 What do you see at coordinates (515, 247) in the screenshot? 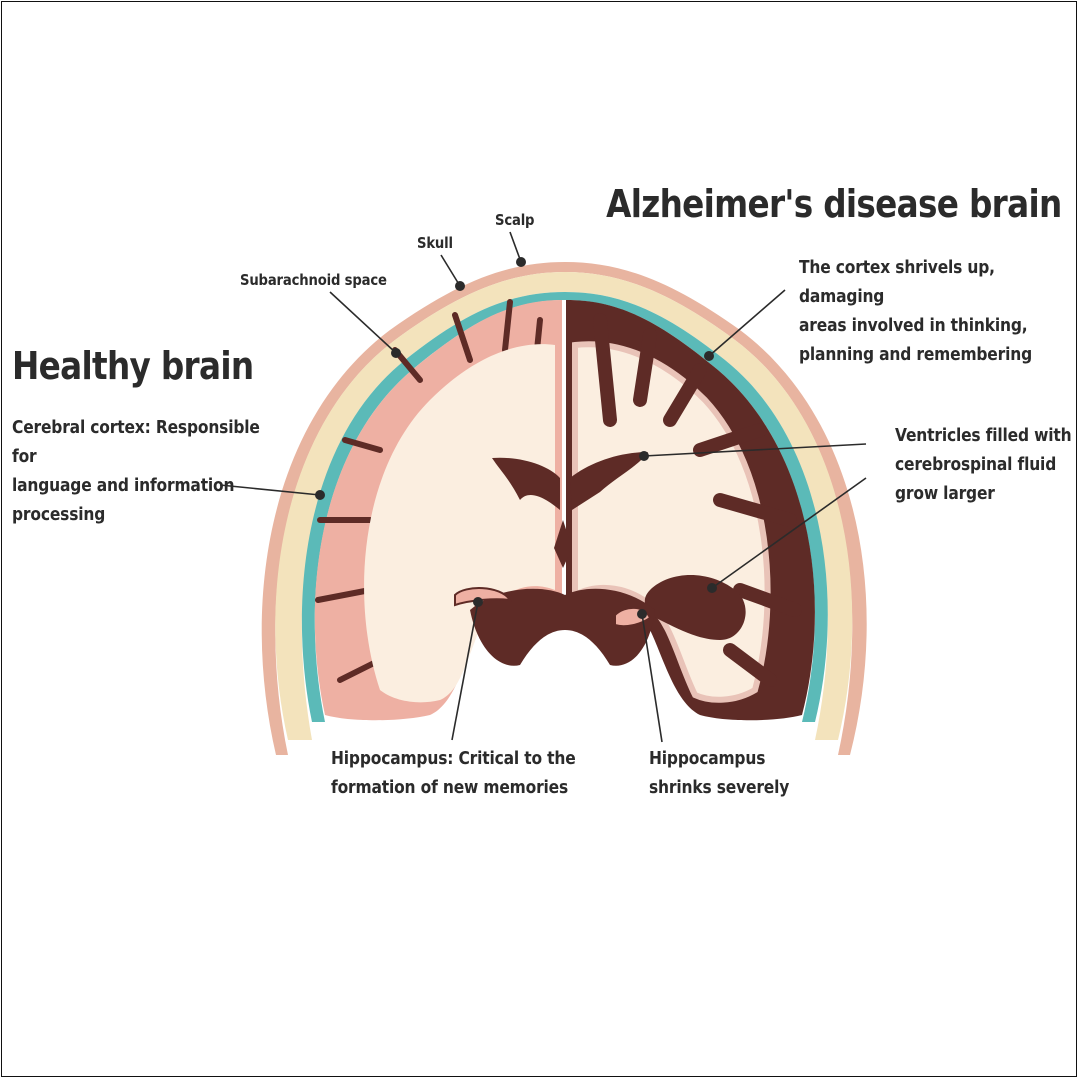
I see `leader-scalp` at bounding box center [515, 247].